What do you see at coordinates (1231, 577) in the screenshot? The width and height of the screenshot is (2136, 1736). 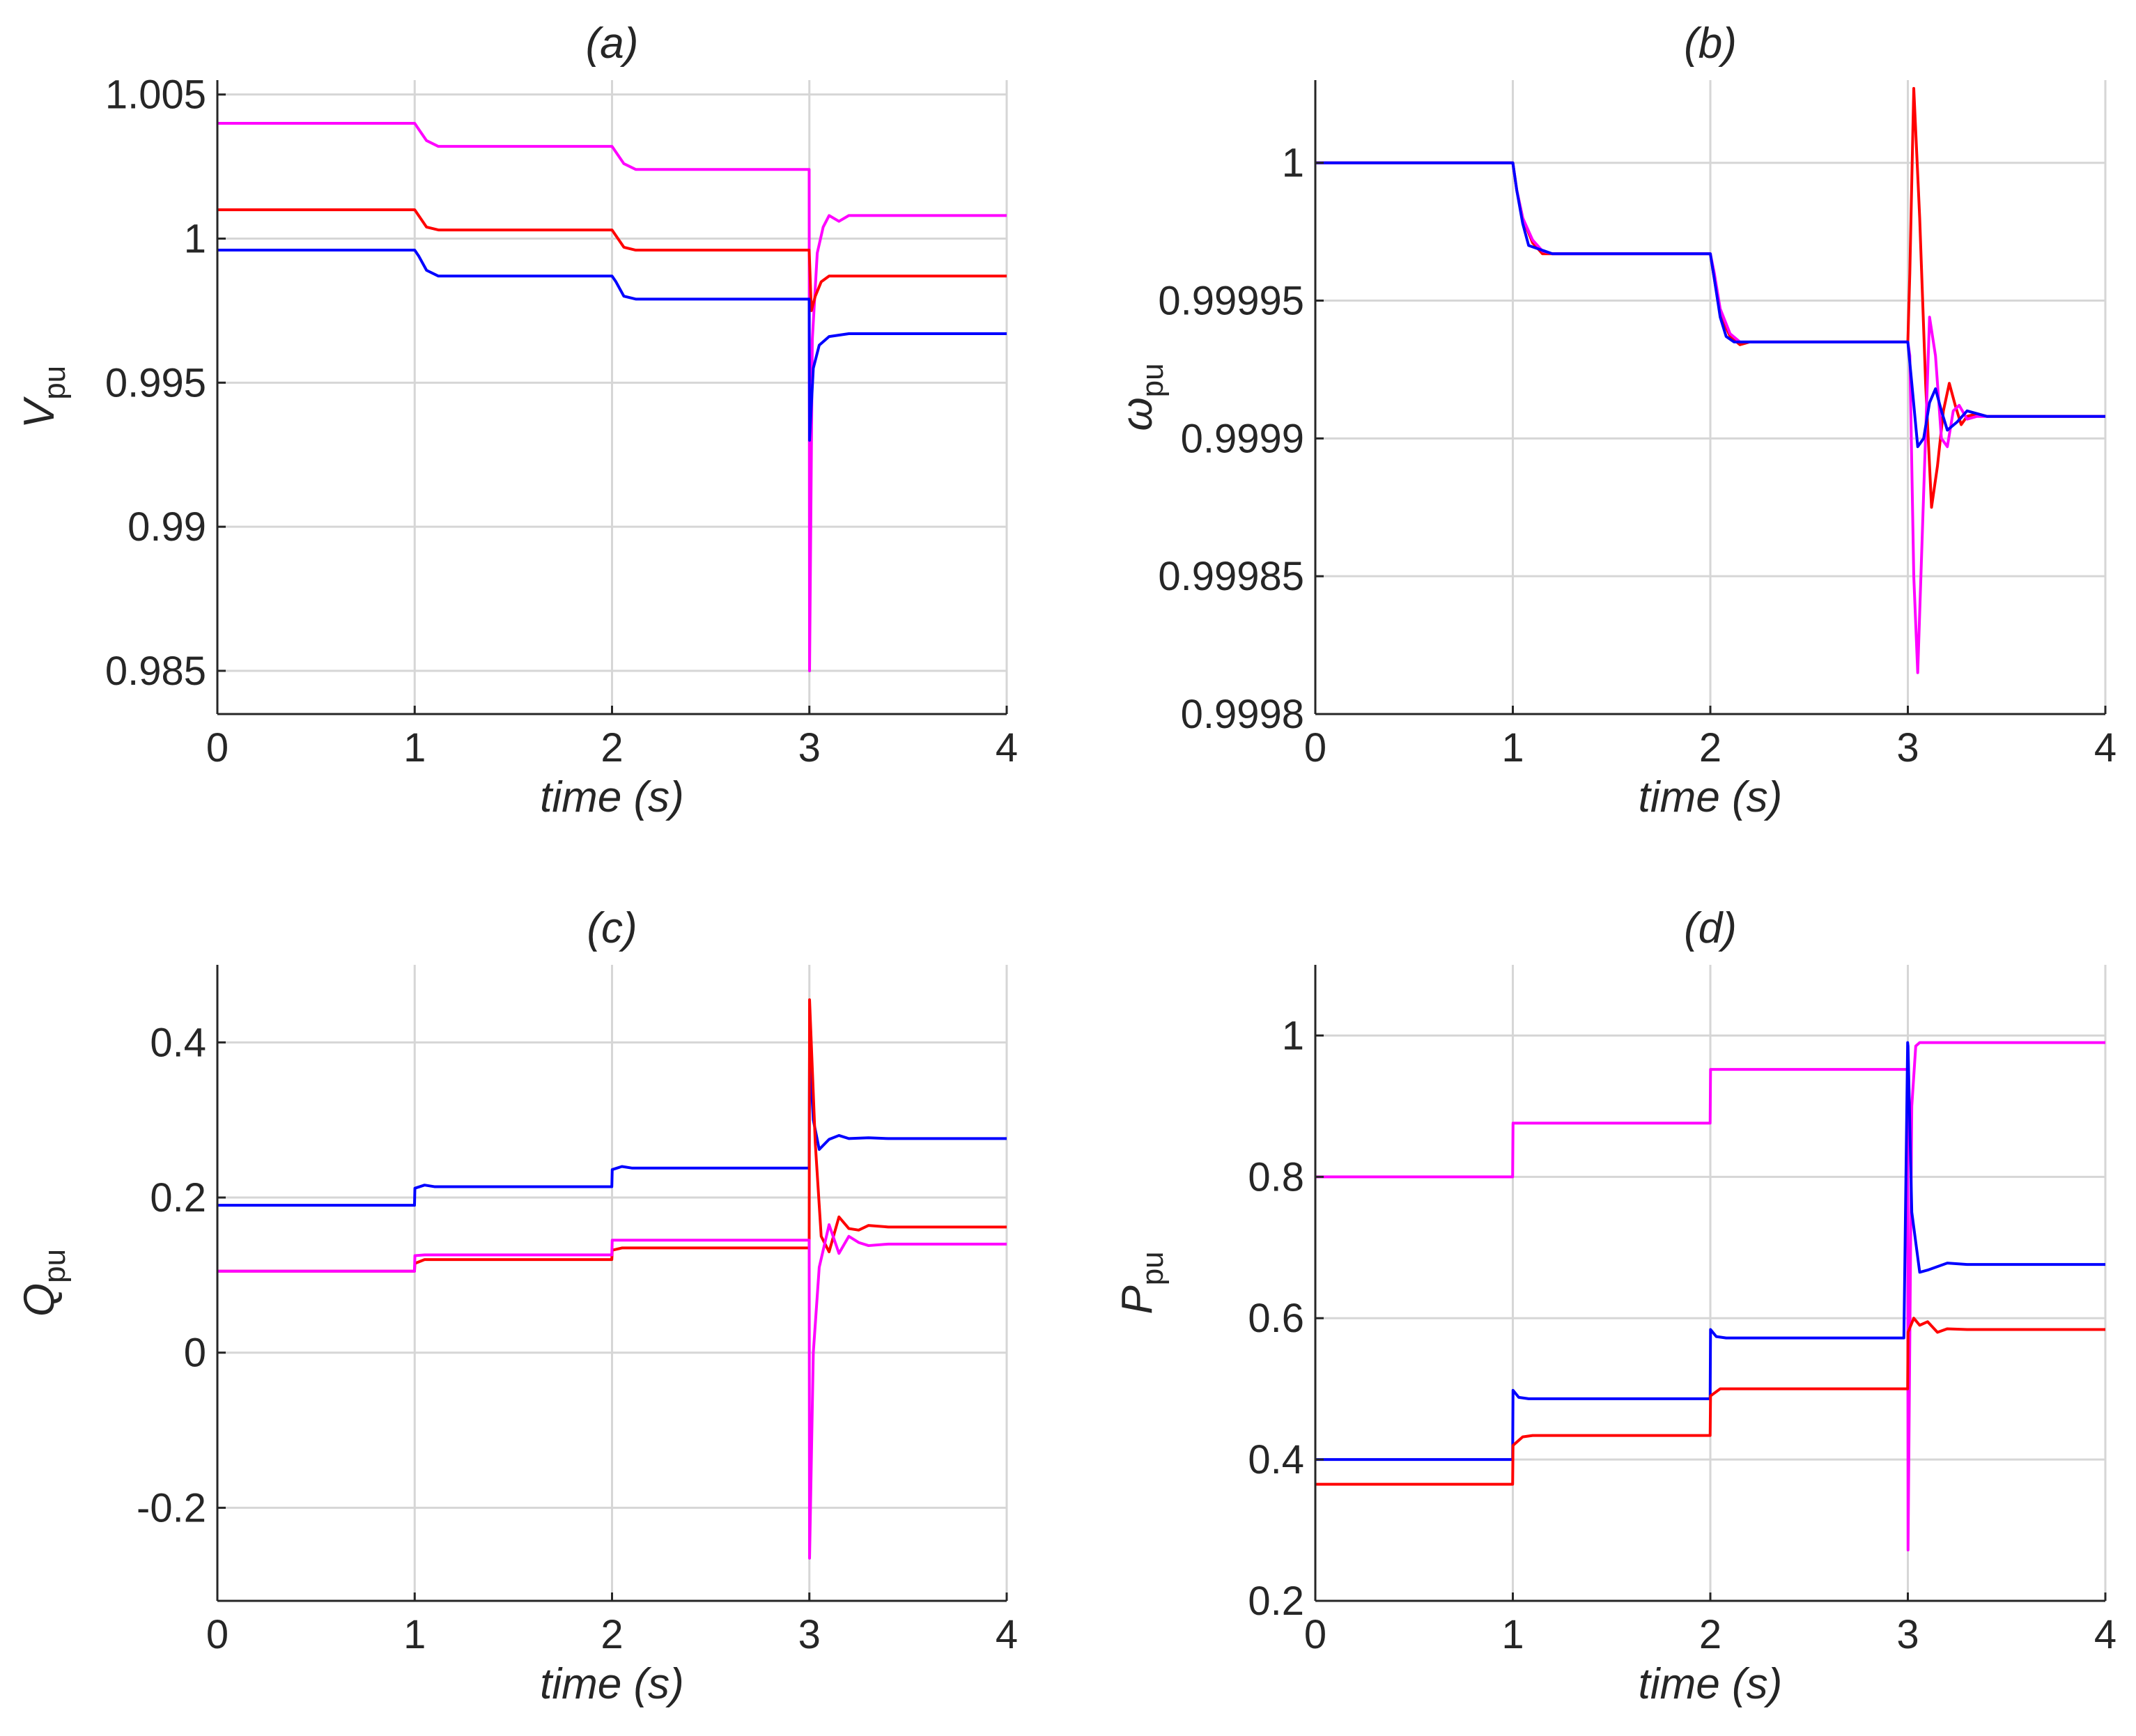 I see `panel-b-ytick-label-1: 0.99985` at bounding box center [1231, 577].